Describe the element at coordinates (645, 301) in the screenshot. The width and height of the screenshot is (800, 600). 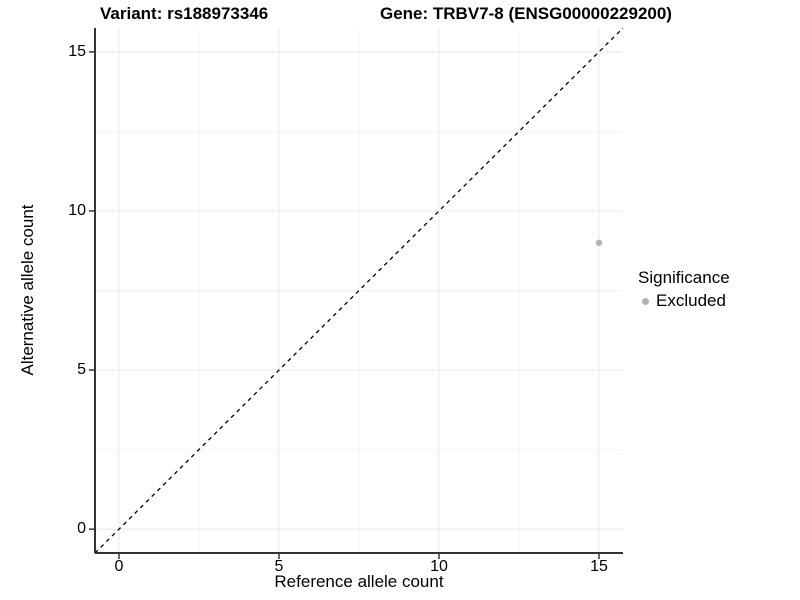
I see `excluded-point-icon` at that location.